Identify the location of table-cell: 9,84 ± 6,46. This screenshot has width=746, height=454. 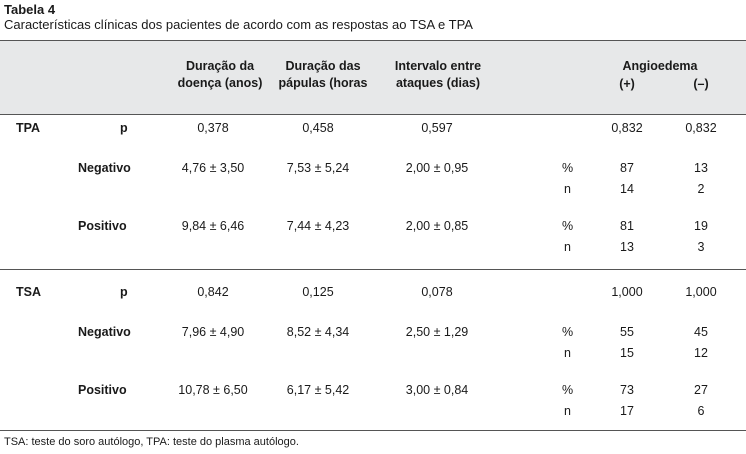
(213, 226).